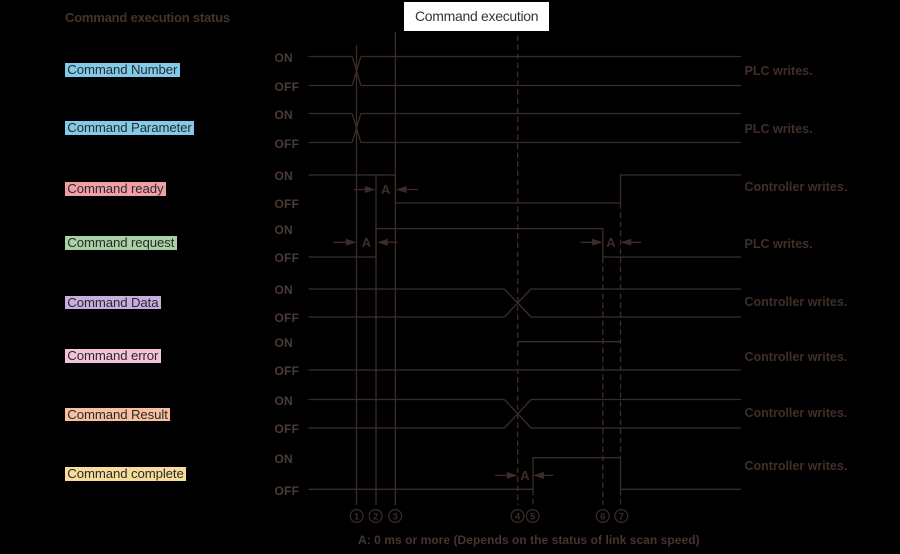  Describe the element at coordinates (375, 516) in the screenshot. I see `svg-text: 2` at that location.